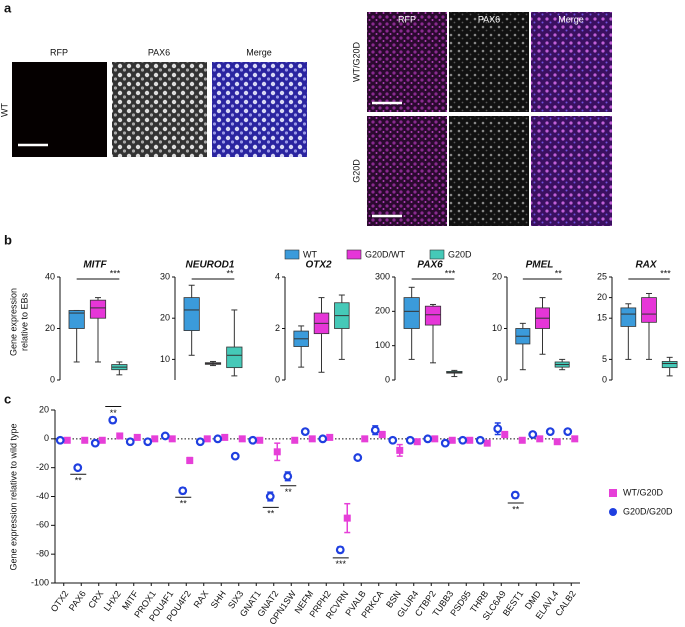  Describe the element at coordinates (42, 525) in the screenshot. I see `y-tick-label: -60` at that location.